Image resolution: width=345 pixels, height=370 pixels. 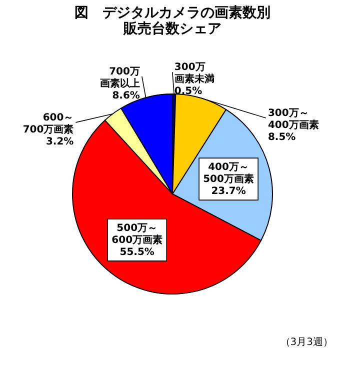 What do you see at coordinates (188, 92) in the screenshot?
I see `data-label: 0.5%` at bounding box center [188, 92].